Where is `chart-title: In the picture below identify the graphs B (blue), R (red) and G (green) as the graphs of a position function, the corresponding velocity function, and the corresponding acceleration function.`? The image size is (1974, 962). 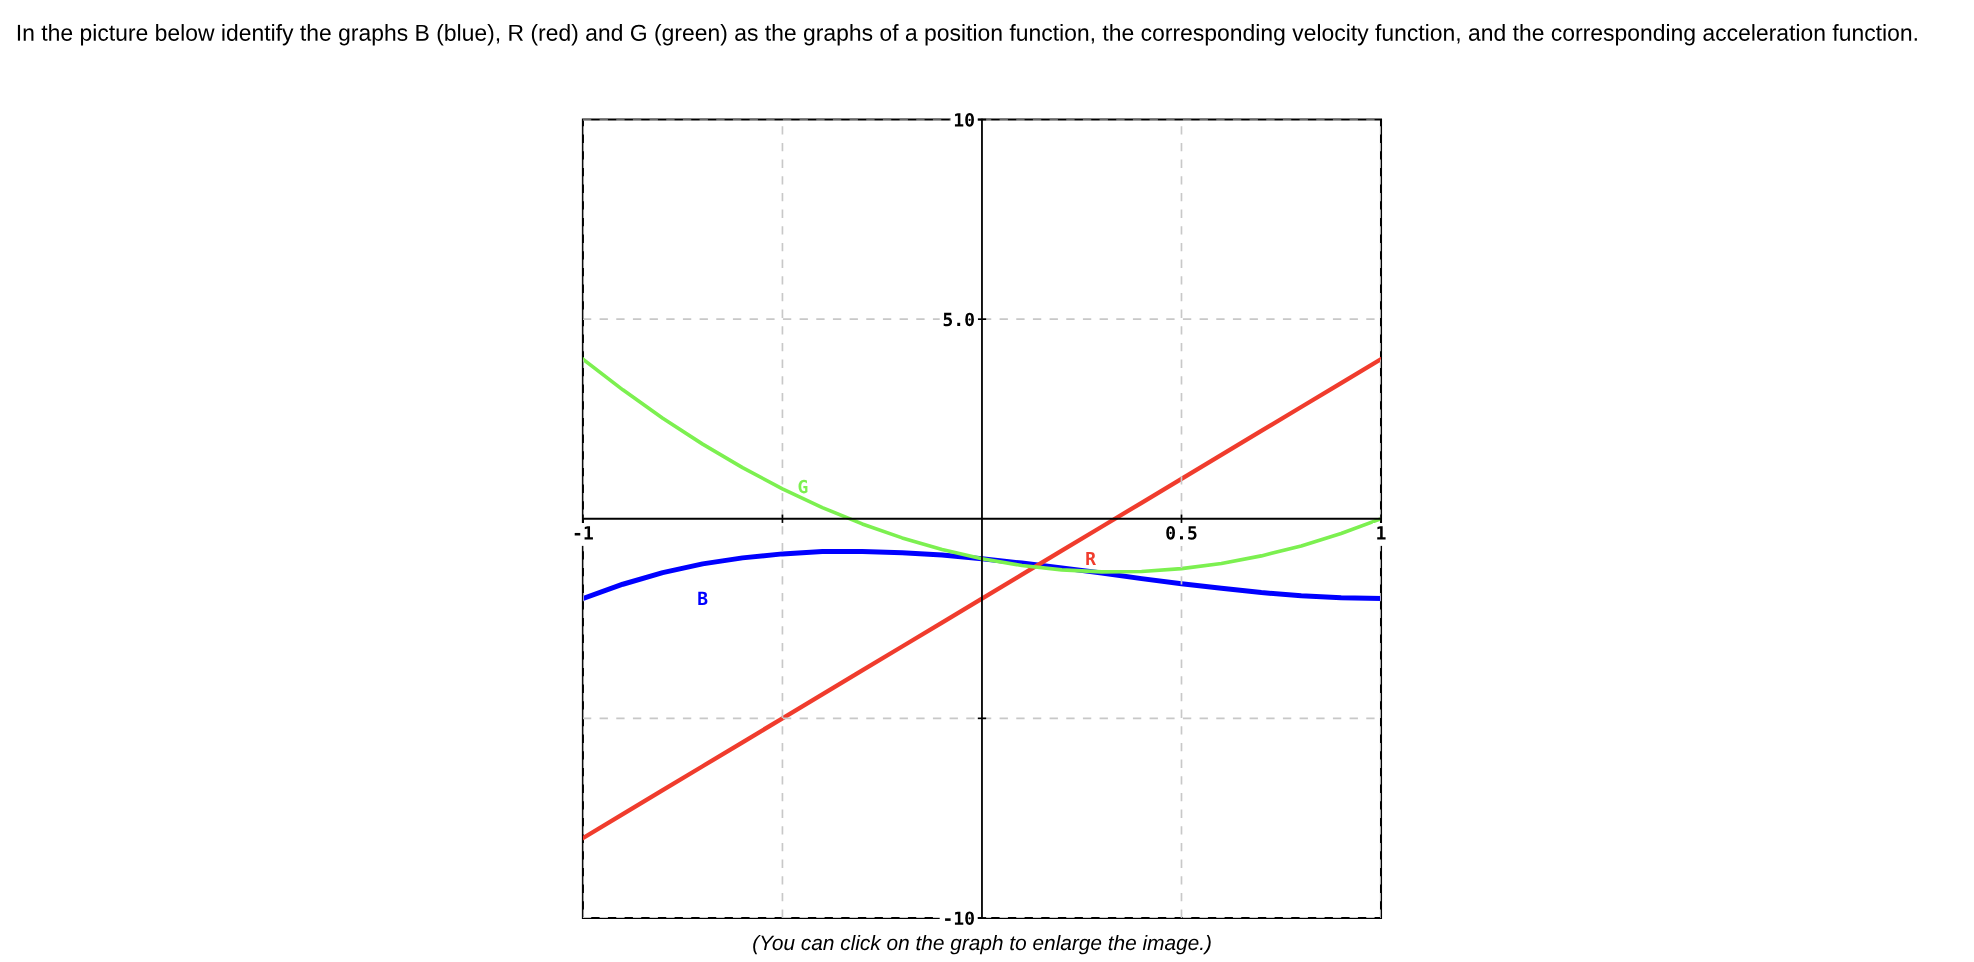 chart-title: In the picture below identify the graphs B (blue), R (red) and G (green) as the graphs of a position function, the corresponding velocity function, and the corresponding acceleration function. is located at coordinates (967, 35).